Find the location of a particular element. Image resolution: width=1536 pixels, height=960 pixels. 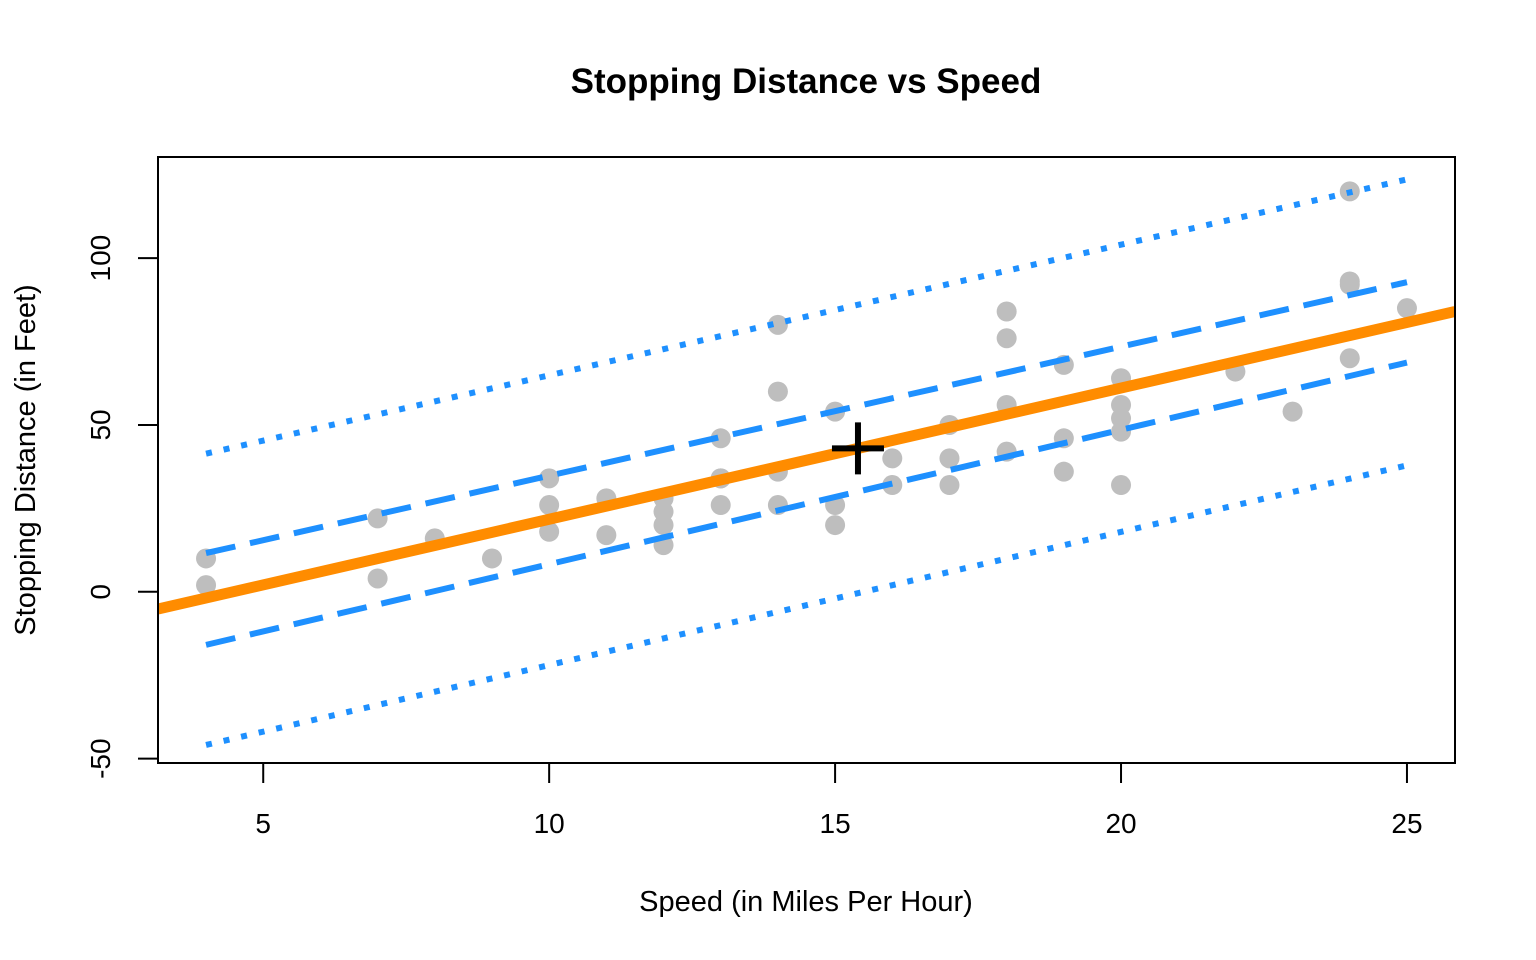

y-tick-label: 0 is located at coordinates (100, 592).